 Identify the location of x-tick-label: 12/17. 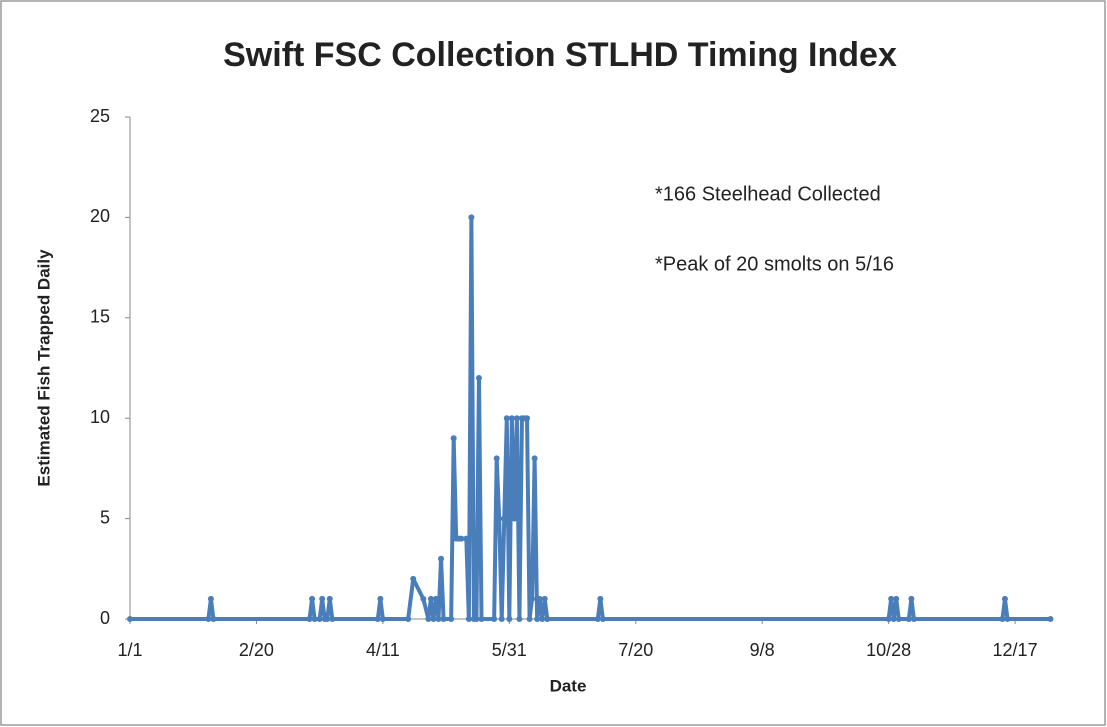
(1015, 650).